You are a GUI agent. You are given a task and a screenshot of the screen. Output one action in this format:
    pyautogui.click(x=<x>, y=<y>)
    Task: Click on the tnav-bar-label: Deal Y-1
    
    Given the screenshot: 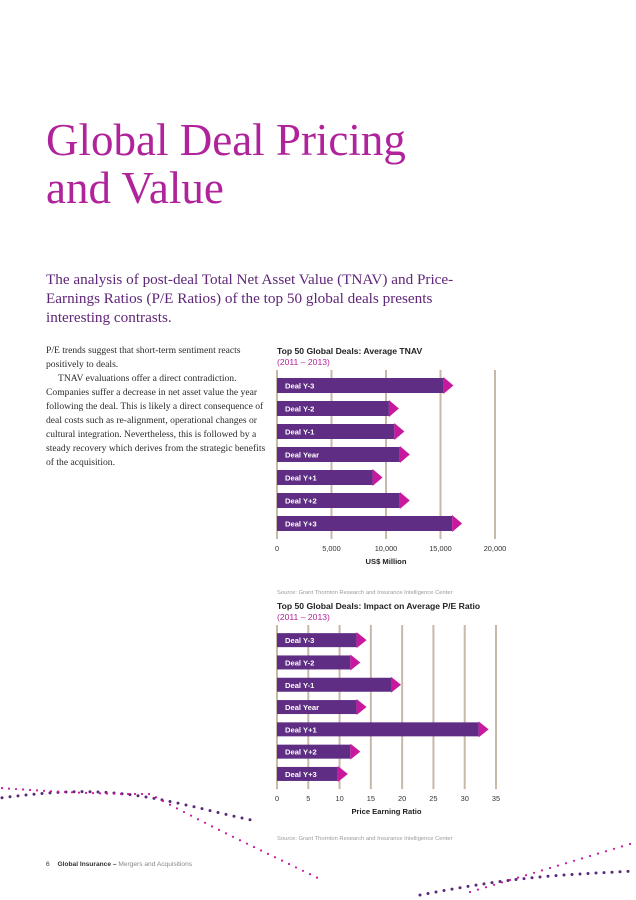 What is the action you would take?
    pyautogui.click(x=300, y=432)
    